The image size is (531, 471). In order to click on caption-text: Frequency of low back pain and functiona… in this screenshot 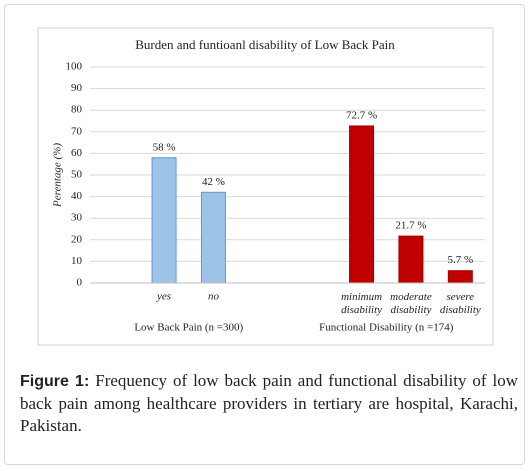, I will do `click(269, 403)`.